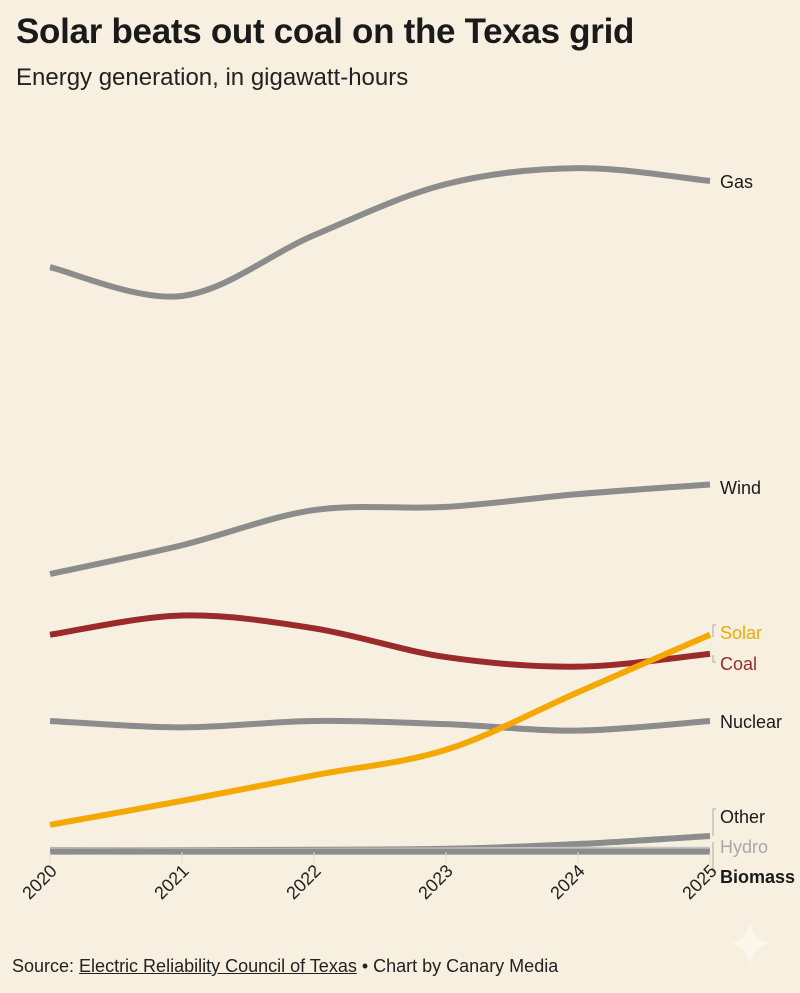 This screenshot has height=993, width=800. I want to click on label-bracket-other, so click(714, 822).